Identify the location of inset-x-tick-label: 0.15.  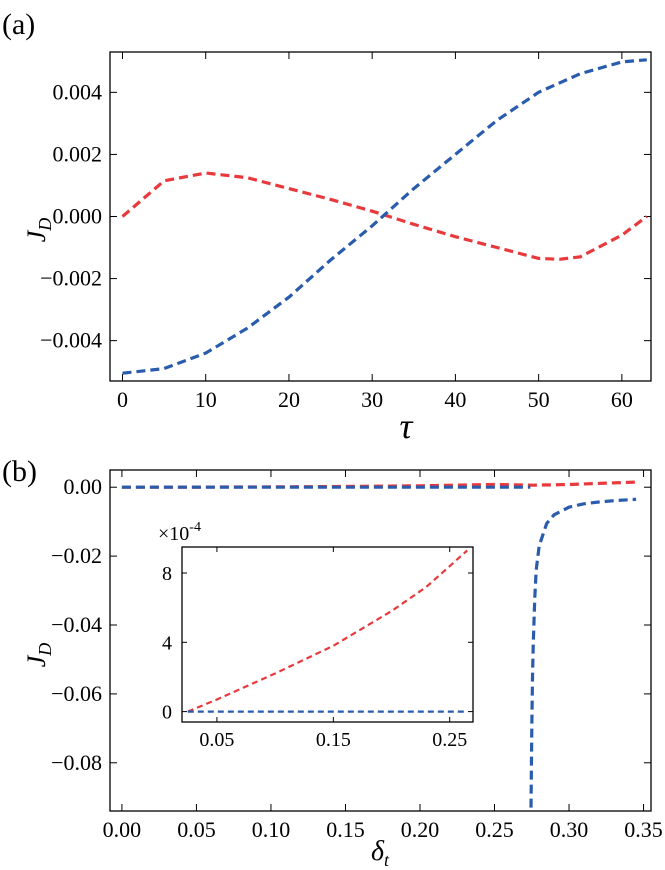
(333, 740).